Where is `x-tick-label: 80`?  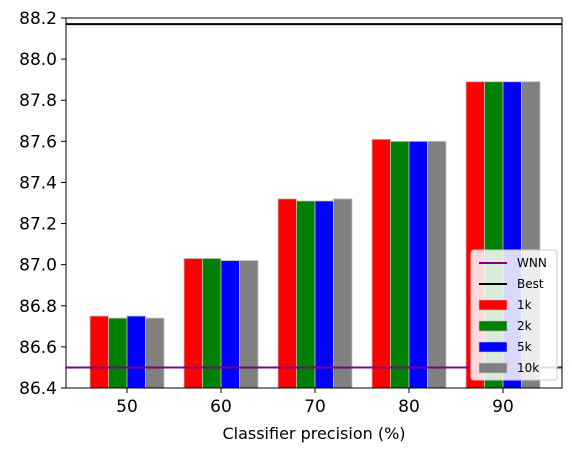
x-tick-label: 80 is located at coordinates (409, 407).